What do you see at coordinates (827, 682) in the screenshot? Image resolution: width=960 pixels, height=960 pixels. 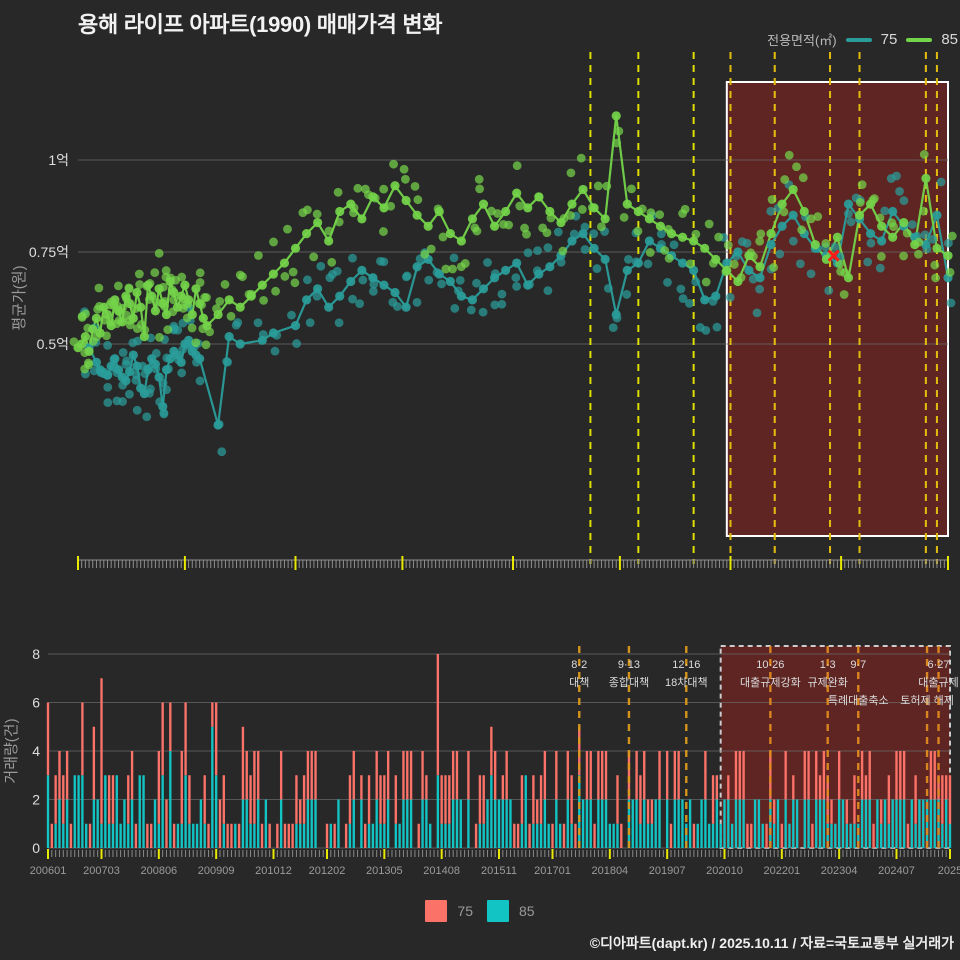 I see `volume-annotation-label: 규제완화` at bounding box center [827, 682].